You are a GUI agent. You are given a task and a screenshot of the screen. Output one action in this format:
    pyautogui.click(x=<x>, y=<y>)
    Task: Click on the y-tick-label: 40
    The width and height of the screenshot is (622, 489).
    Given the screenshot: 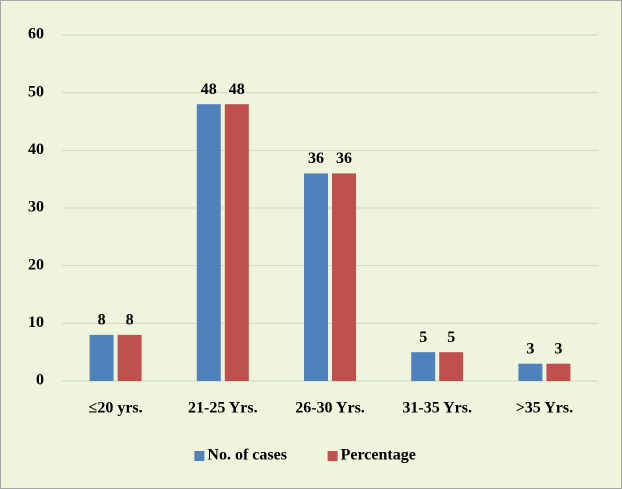 What is the action you would take?
    pyautogui.click(x=36, y=149)
    